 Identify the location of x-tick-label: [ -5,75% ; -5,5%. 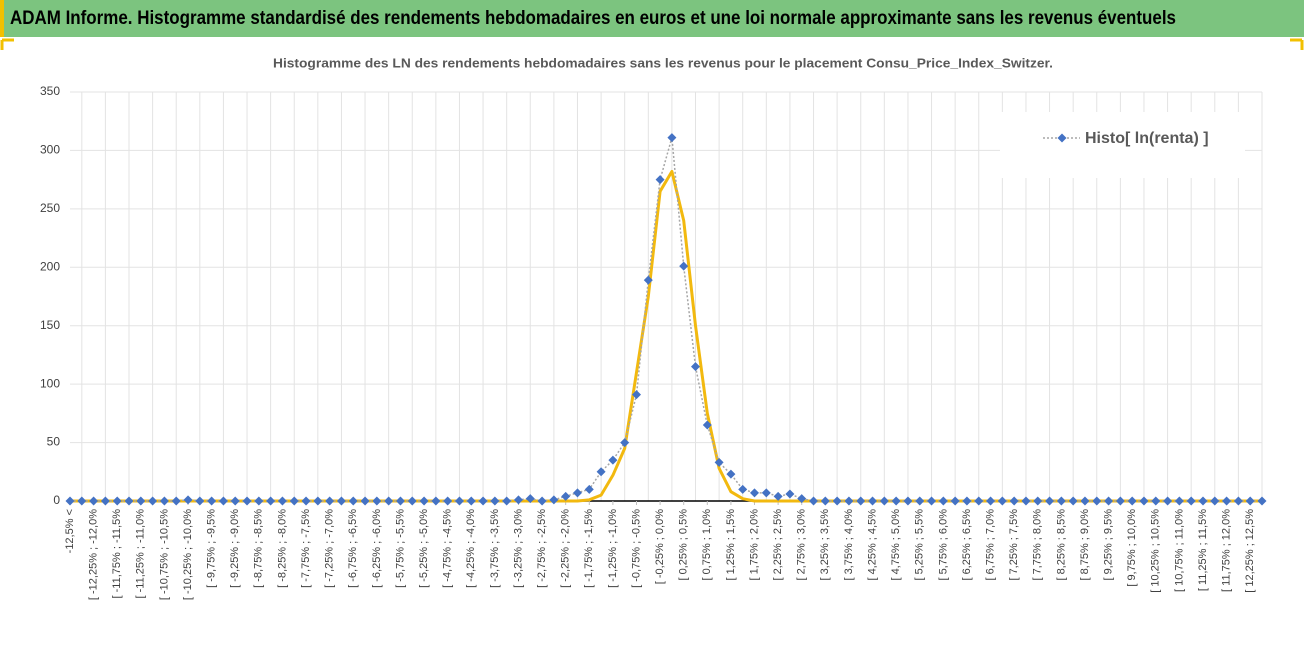
(400, 548).